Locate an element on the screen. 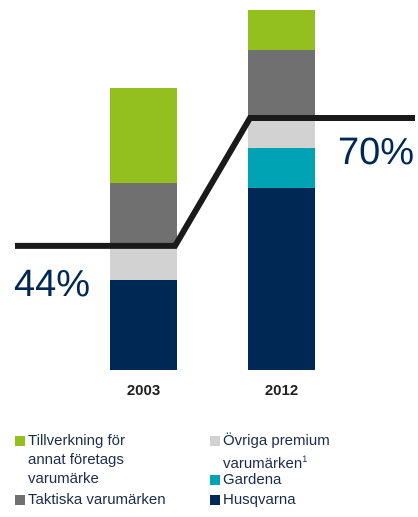 The image size is (418, 517). legend-item: Övriga premium varumärken1 is located at coordinates (286, 452).